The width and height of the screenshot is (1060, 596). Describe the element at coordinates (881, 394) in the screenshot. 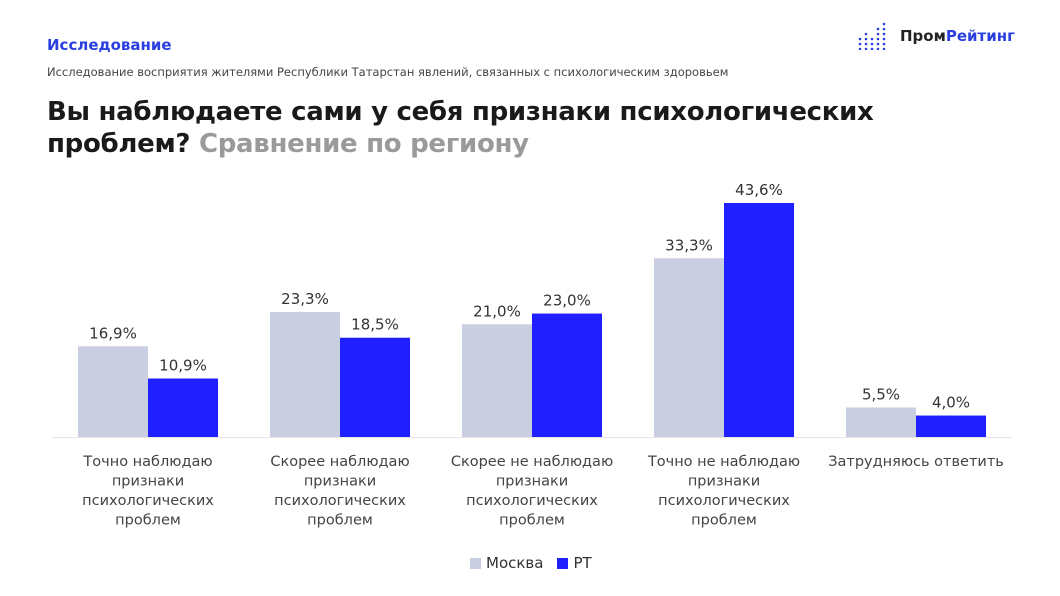

I see `data-label: 5,5%` at that location.